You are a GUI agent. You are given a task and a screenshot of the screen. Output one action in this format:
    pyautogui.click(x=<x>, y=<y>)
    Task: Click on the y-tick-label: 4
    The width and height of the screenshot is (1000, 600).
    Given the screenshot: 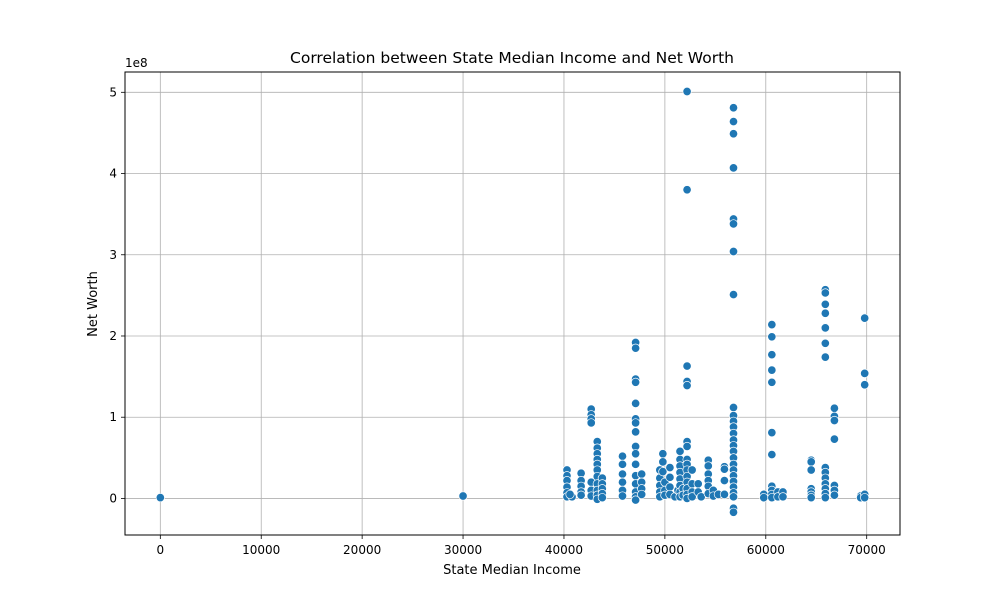 What is the action you would take?
    pyautogui.click(x=113, y=174)
    